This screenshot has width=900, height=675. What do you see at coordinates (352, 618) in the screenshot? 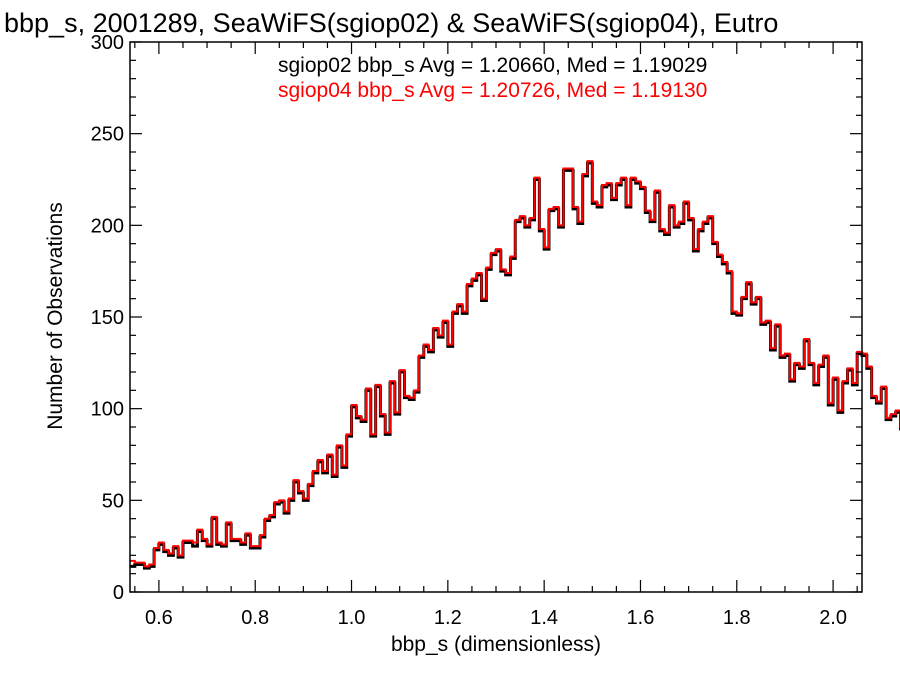
I see `x-tick-label: 1.0` at bounding box center [352, 618].